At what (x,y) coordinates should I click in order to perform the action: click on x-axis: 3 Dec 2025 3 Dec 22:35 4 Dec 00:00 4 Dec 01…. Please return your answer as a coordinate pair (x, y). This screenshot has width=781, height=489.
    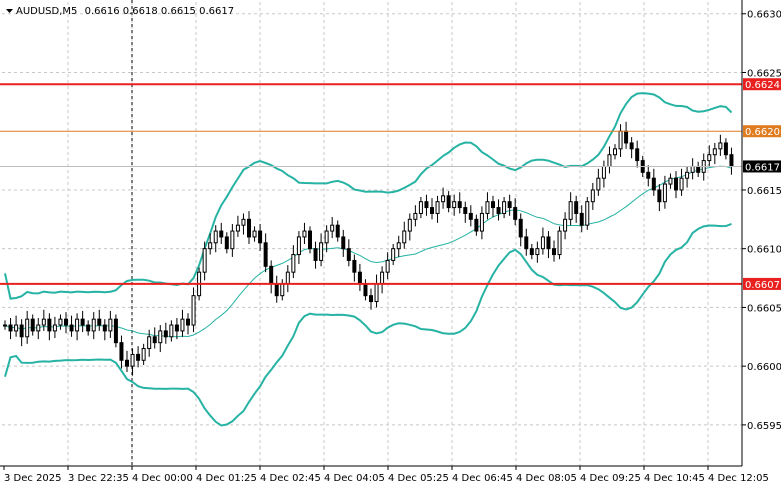
    Looking at the image, I should click on (386, 475).